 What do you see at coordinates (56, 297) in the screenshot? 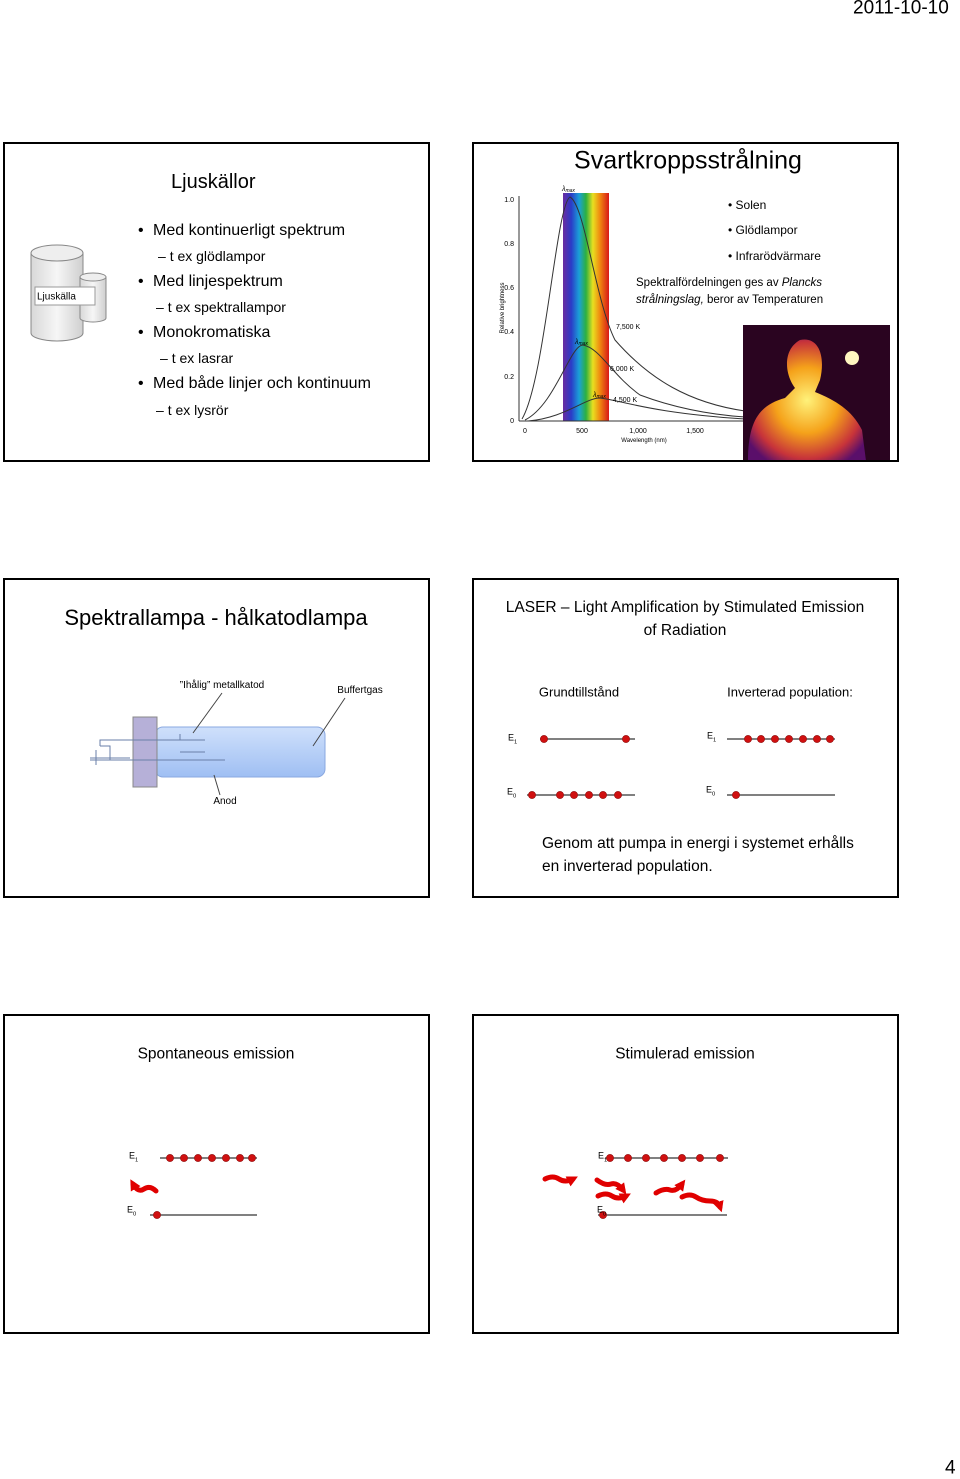
I see `diagram-label: Ljuskälla` at bounding box center [56, 297].